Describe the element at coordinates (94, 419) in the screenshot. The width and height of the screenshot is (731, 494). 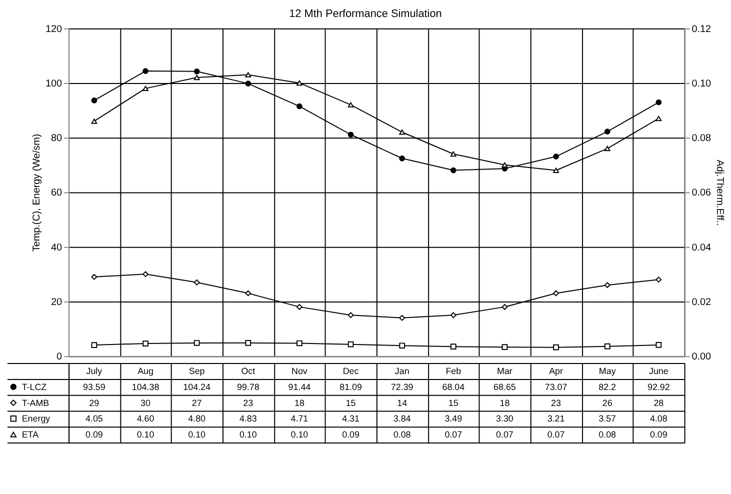
I see `data-label: 4.05` at that location.